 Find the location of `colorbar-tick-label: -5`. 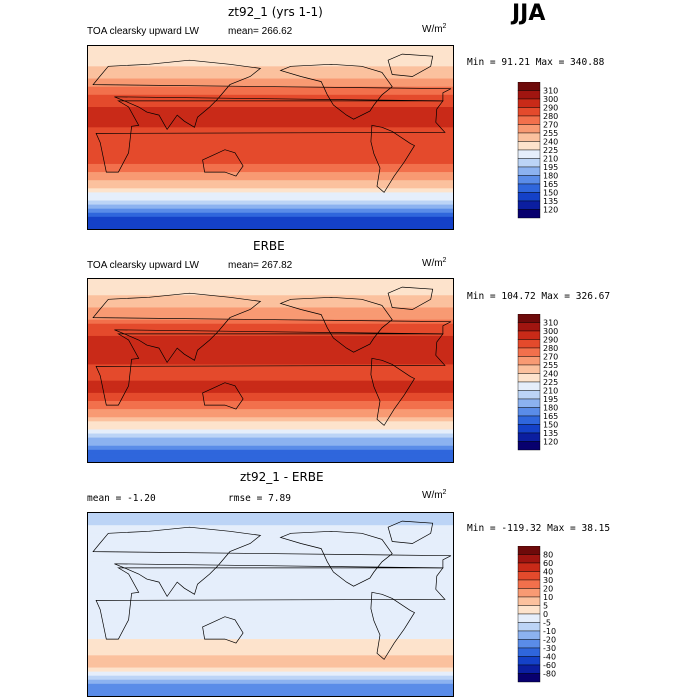

colorbar-tick-label: -5 is located at coordinates (547, 623).